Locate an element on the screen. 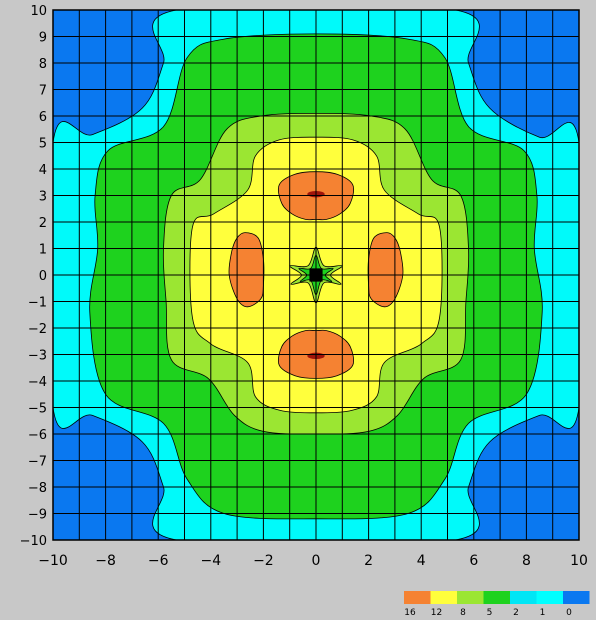 This screenshot has width=596, height=620. legend-label: 2 is located at coordinates (516, 613).